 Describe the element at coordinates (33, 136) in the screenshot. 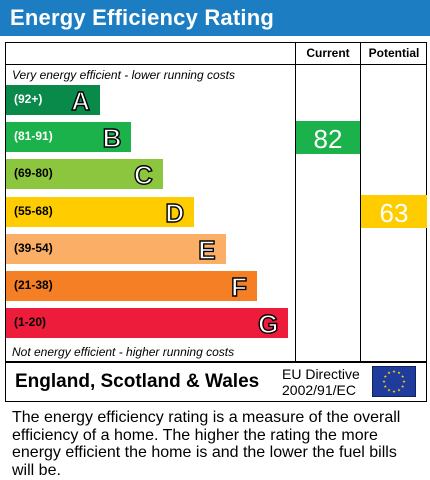

I see `band-range-label: (81-91)` at that location.